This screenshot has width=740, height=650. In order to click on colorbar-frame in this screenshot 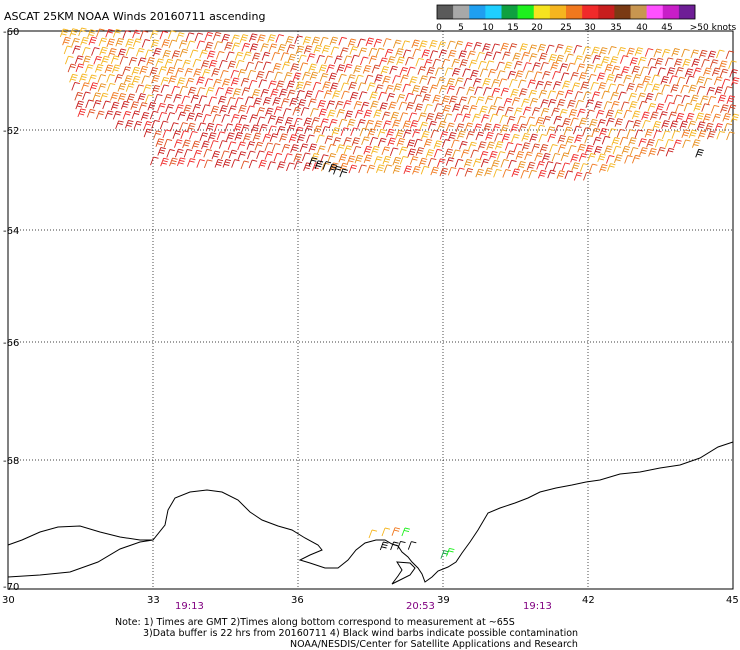, I will do `click(566, 12)`.